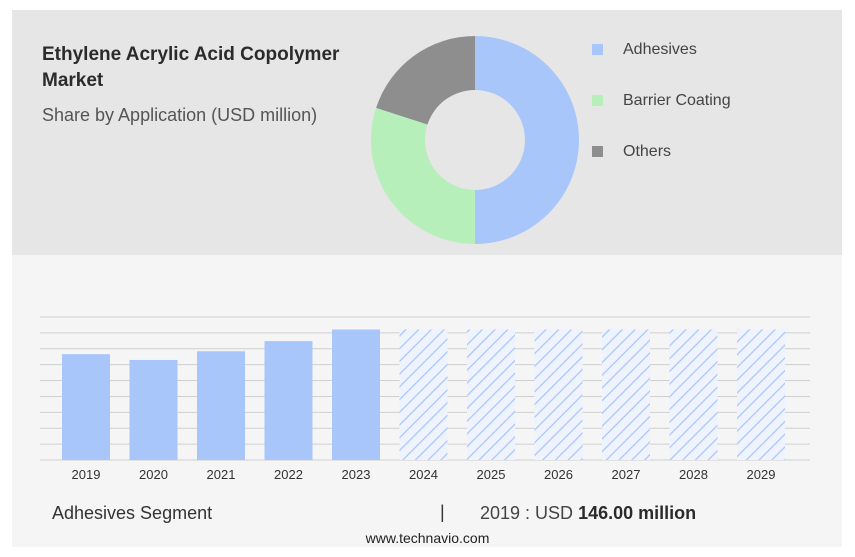  What do you see at coordinates (132, 513) in the screenshot?
I see `segment-label: Adhesives Segment` at bounding box center [132, 513].